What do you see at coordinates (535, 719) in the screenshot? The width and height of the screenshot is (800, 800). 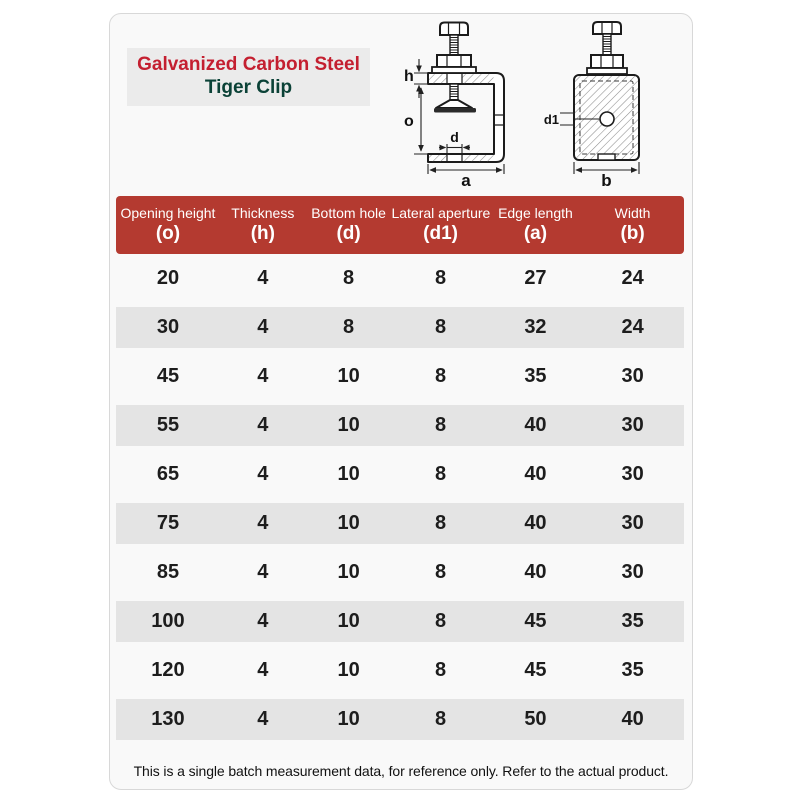 I see `spec-cell: 50` at bounding box center [535, 719].